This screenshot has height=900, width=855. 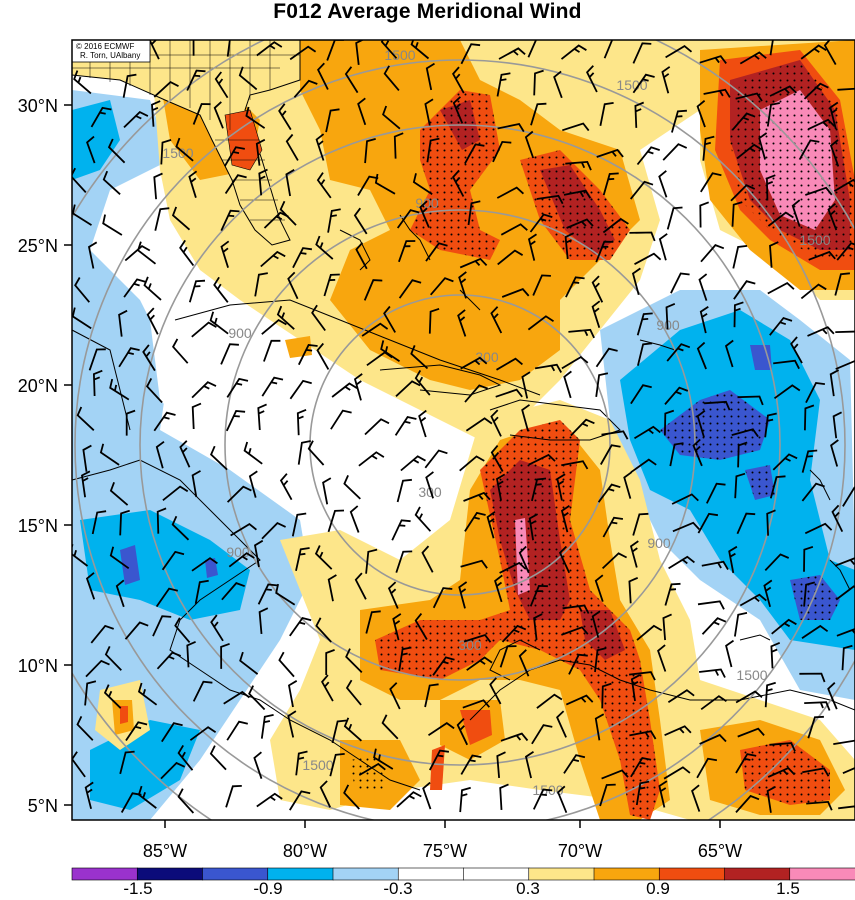 I want to click on colorbar-swatch, so click(x=822, y=874).